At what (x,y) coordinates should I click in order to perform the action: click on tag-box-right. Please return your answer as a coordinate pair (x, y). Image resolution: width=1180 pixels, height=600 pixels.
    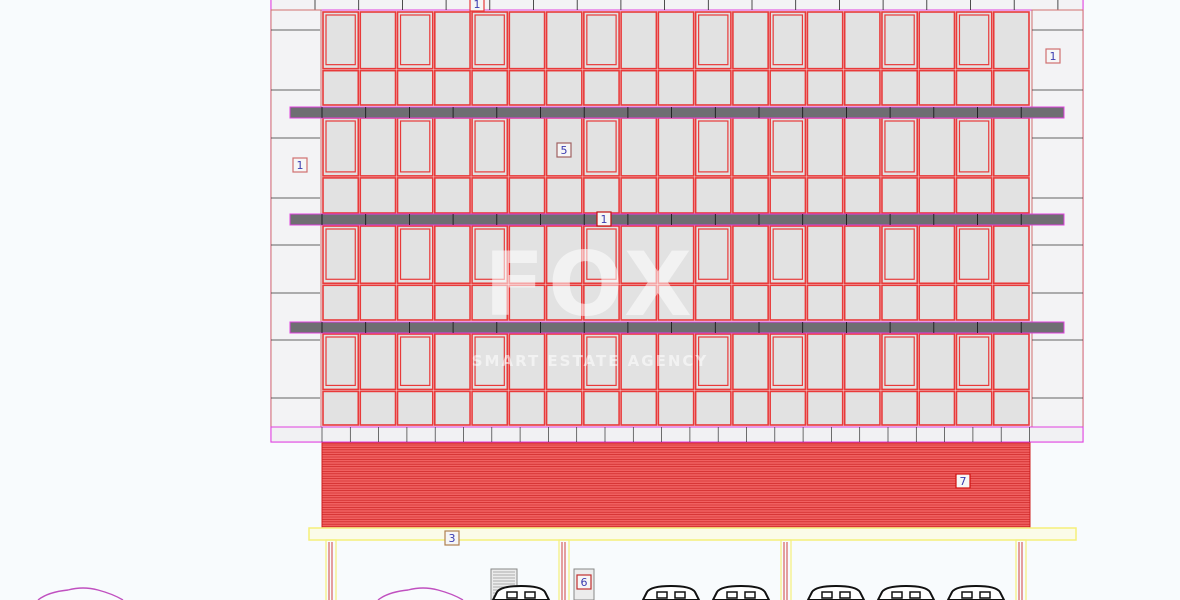
    Looking at the image, I should click on (1053, 56).